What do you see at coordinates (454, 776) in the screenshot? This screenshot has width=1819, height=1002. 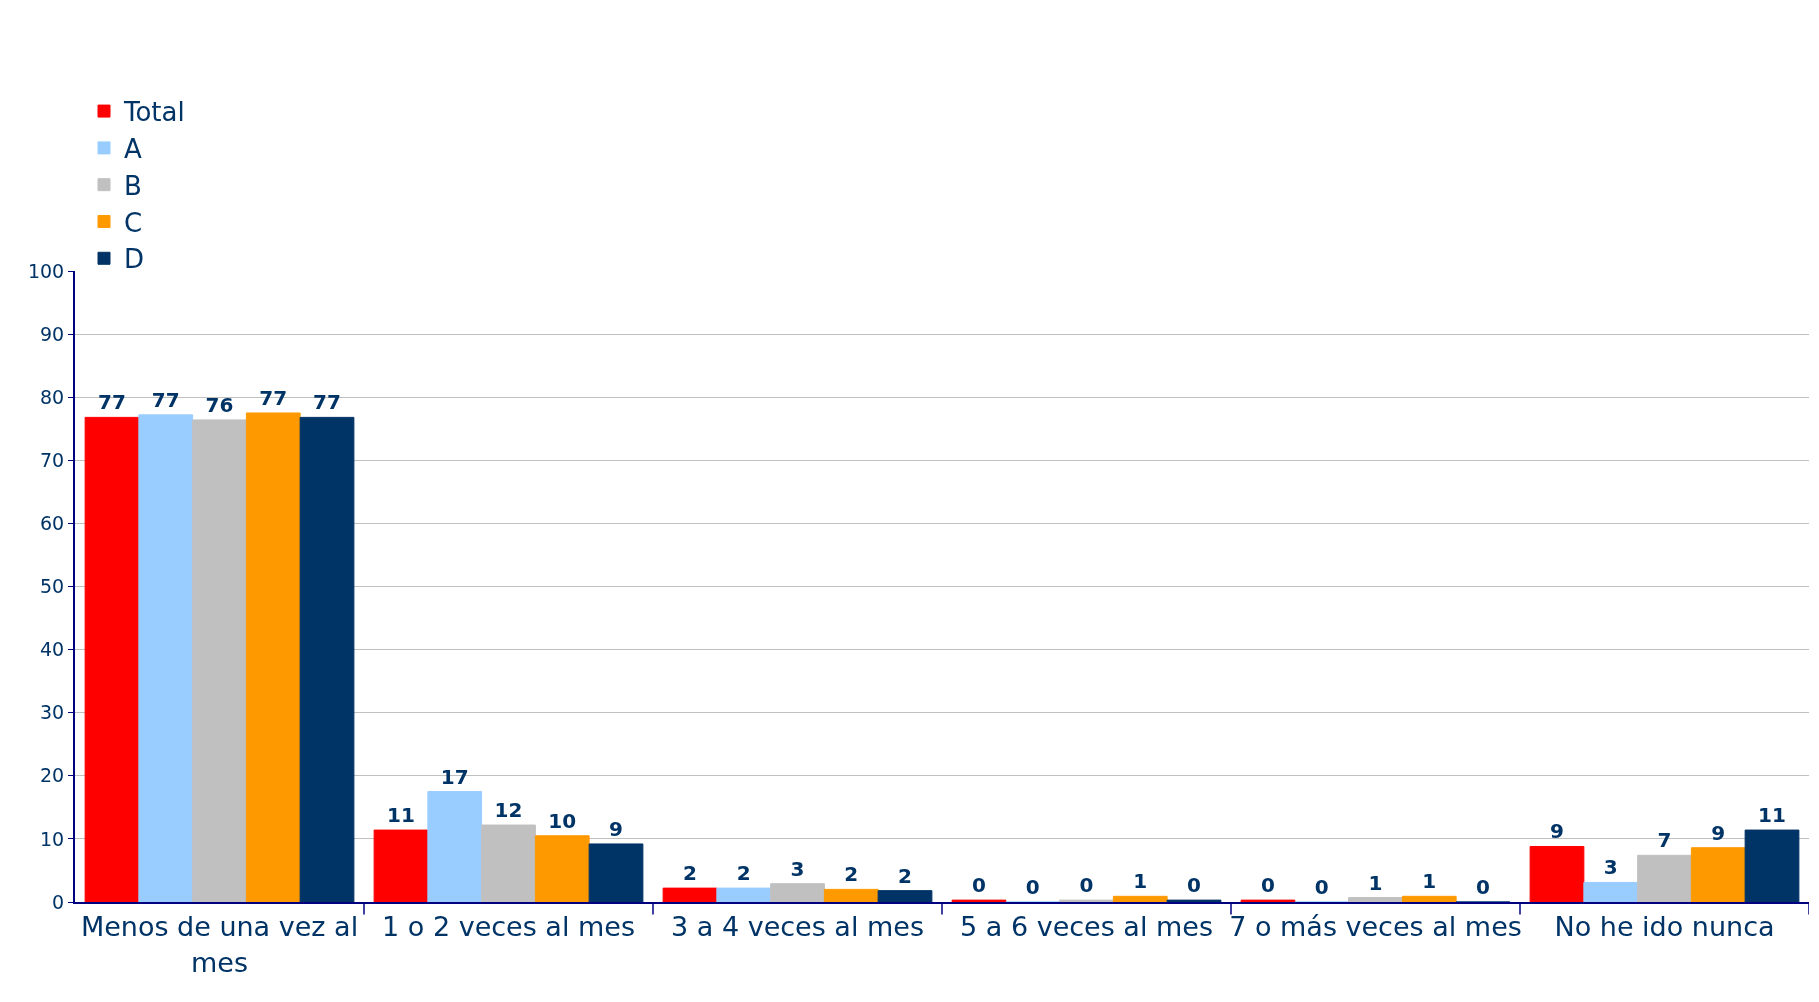 I see `data-label: 17` at bounding box center [454, 776].